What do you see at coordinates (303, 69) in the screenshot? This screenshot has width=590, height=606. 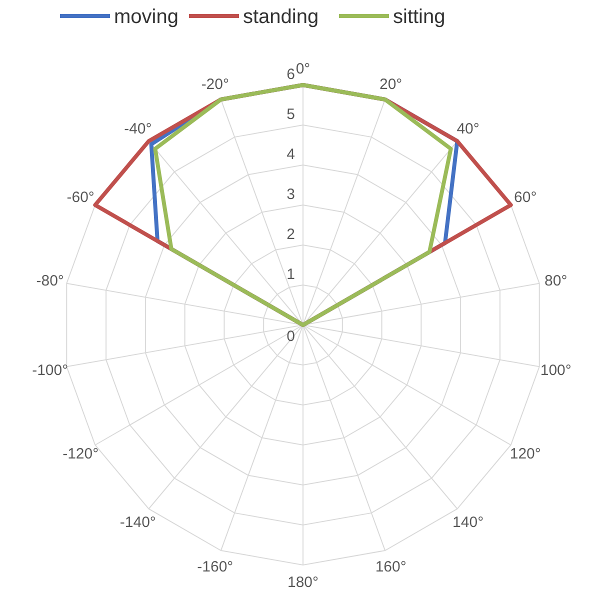 I see `spoke-label: 0°` at bounding box center [303, 69].